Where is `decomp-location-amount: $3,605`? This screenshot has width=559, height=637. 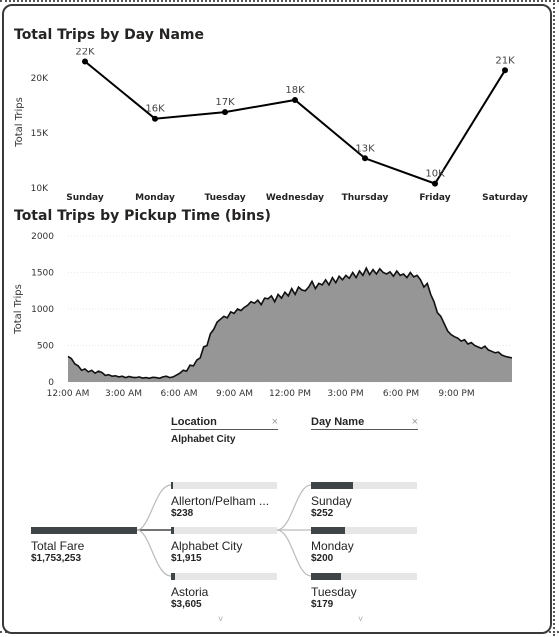
decomp-location-amount: $3,605 is located at coordinates (186, 604).